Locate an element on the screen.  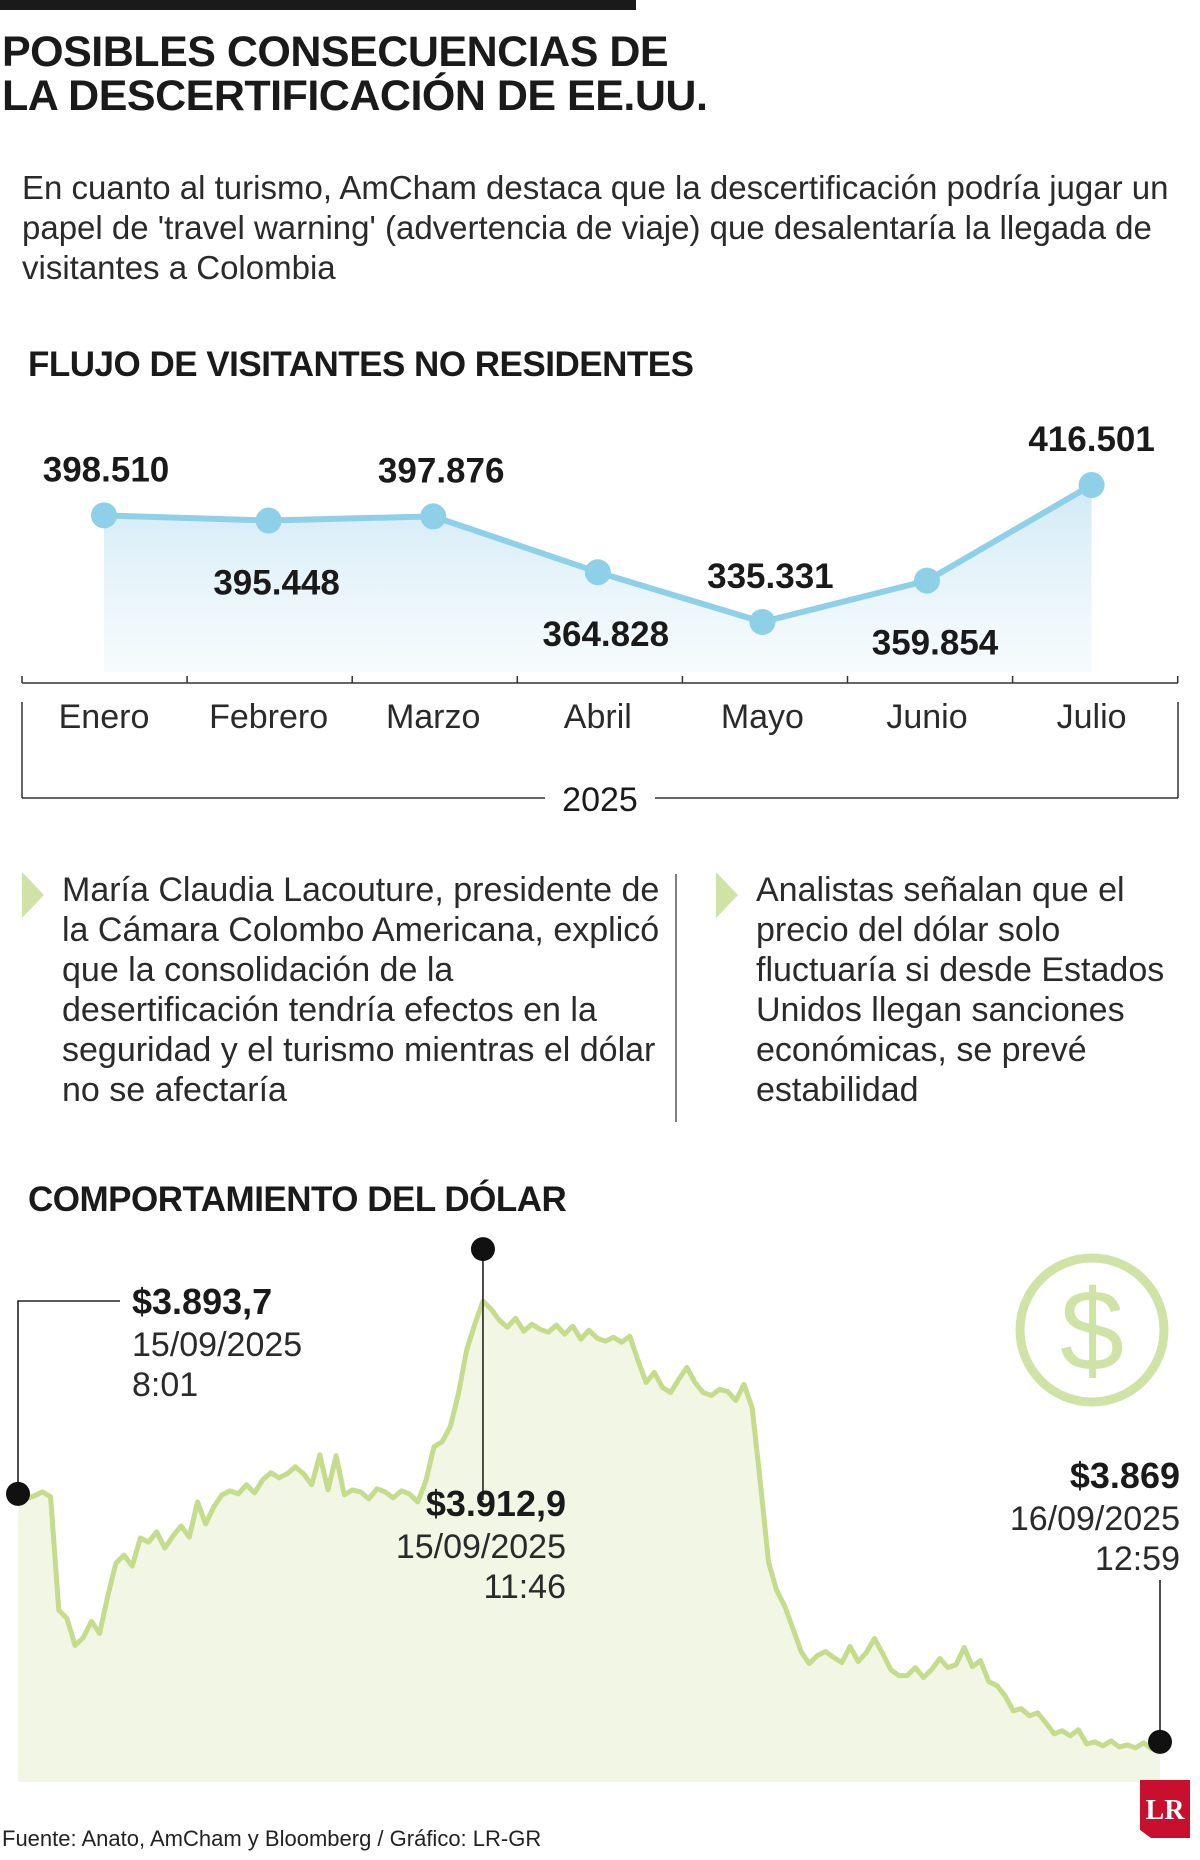
x-category-label: Junio is located at coordinates (926, 717).